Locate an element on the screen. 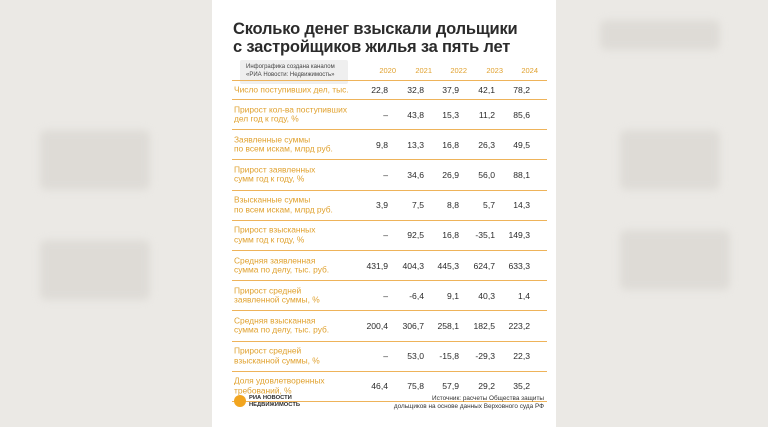  row-label-line: Доля удовлетворенных is located at coordinates (279, 380).